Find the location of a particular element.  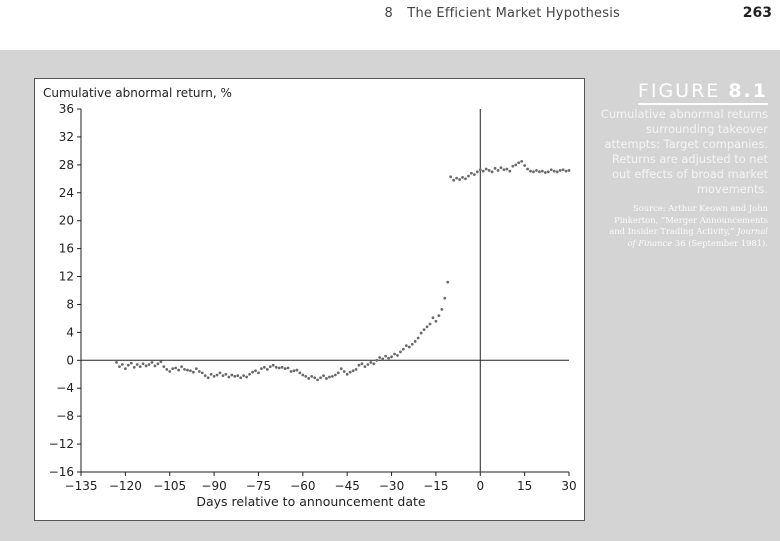

figure-label: FIGURE 8.1 is located at coordinates (702, 92).